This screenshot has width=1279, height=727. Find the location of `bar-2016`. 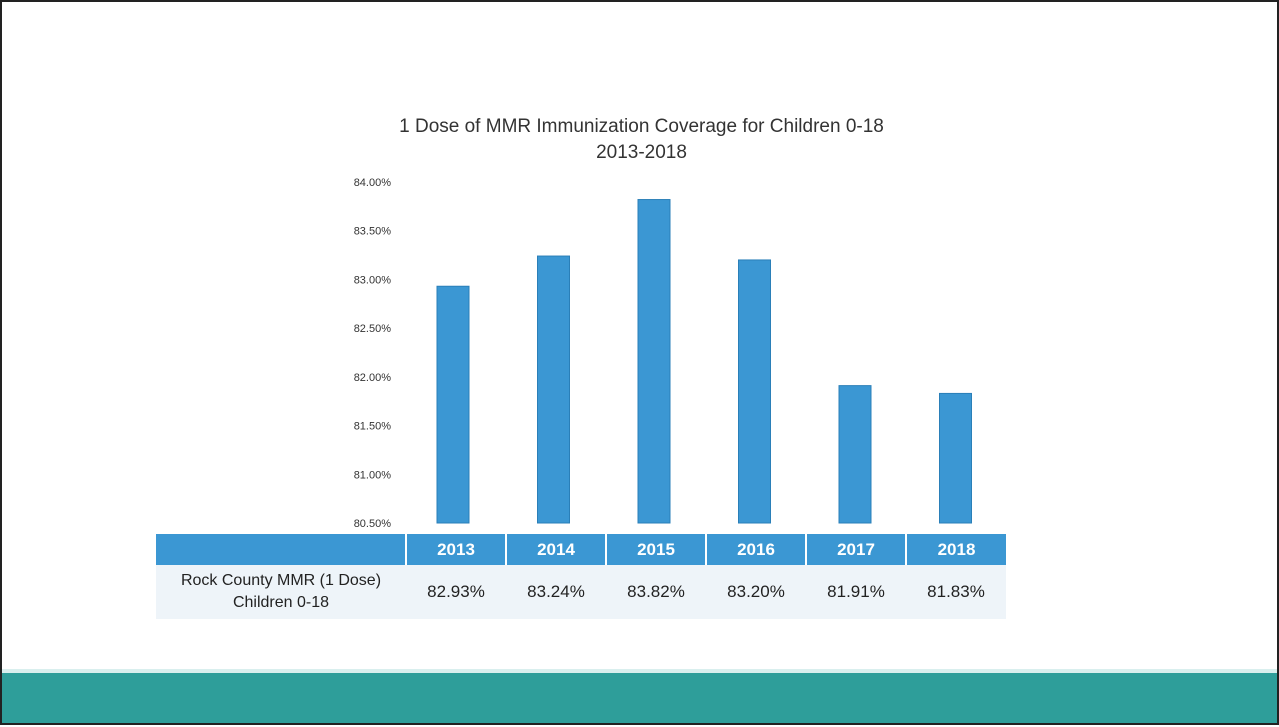

bar-2016 is located at coordinates (754, 391).